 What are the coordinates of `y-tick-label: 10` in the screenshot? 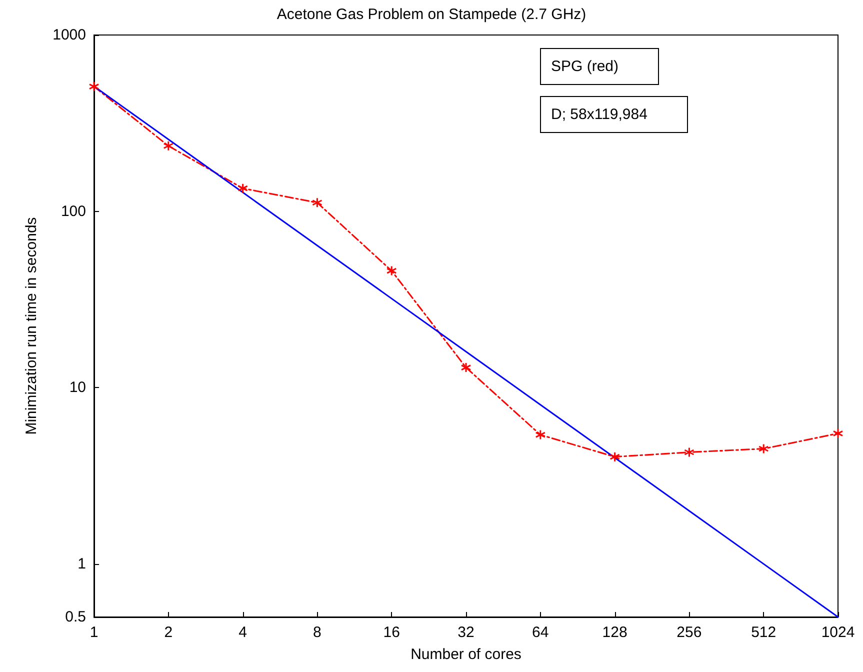 It's located at (77, 387).